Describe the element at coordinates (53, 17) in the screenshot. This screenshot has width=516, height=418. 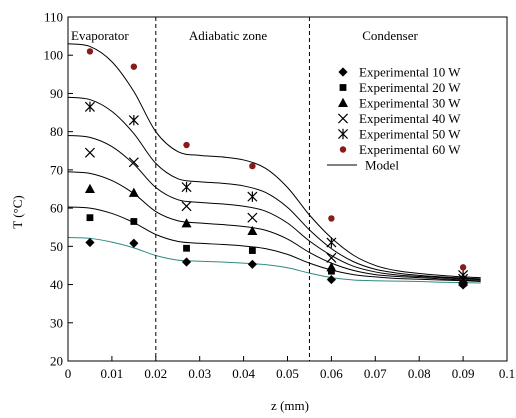
I see `y-tick-label: 110` at that location.